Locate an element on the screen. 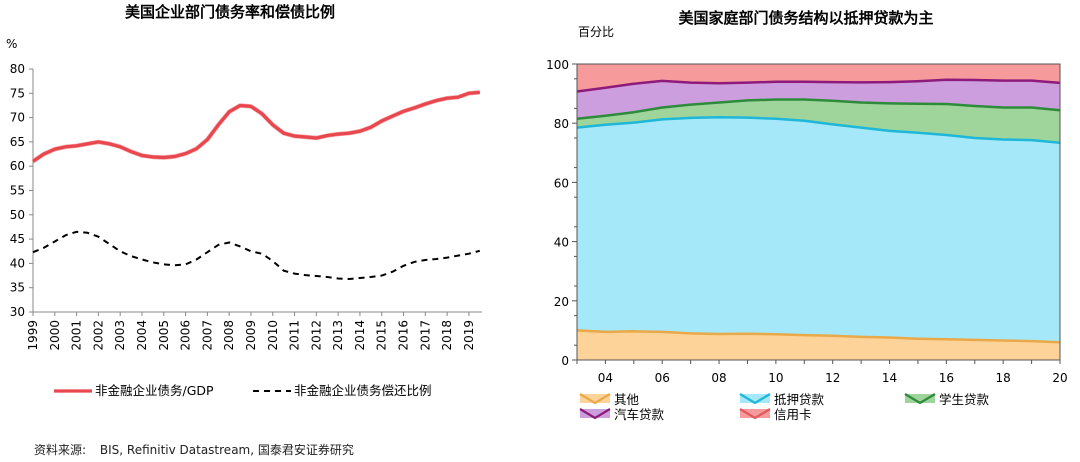 The image size is (1080, 462). right-x-tick-label: 20 is located at coordinates (1059, 378).